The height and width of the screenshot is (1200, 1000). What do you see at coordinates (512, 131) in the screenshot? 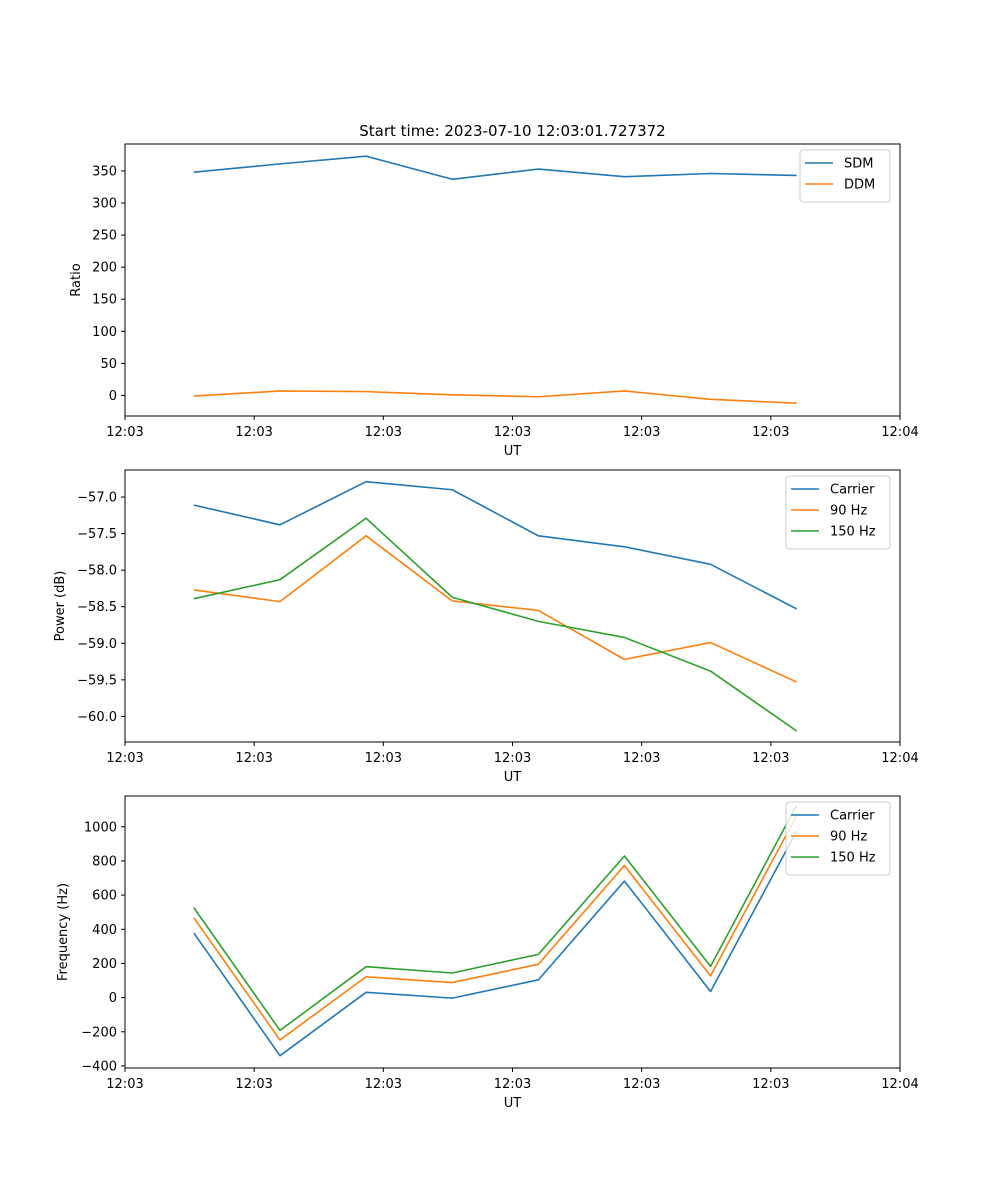
I see `figure-title: Start time: 2023-07-10 12:03:01.727372` at bounding box center [512, 131].